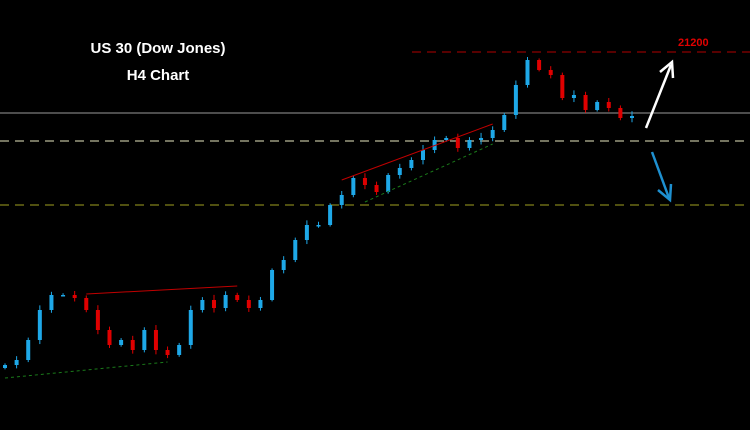  Describe the element at coordinates (667, 69) in the screenshot. I see `arrow-up-head-icon` at that location.